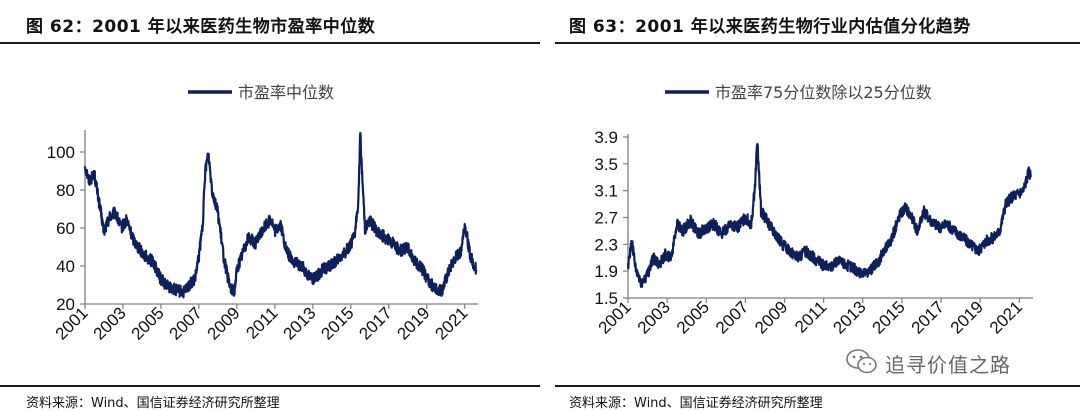  I want to click on y-tick-label: 100, so click(61, 152).